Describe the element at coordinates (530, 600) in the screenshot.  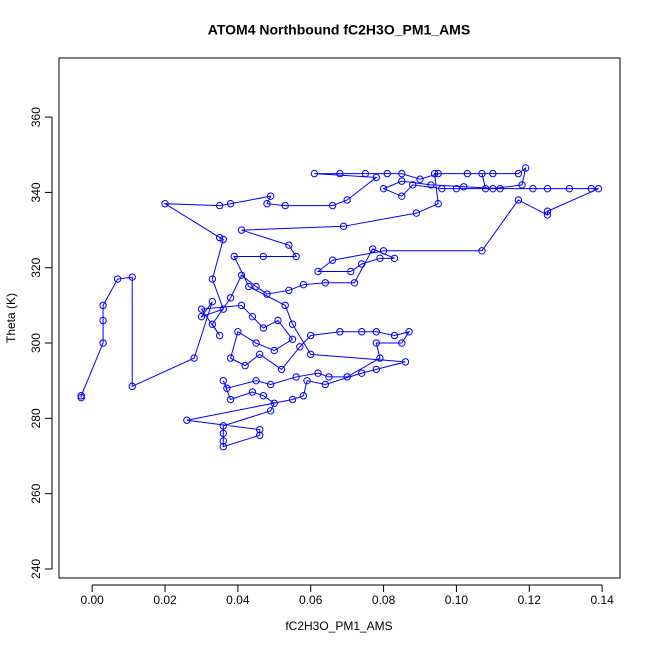
I see `x-tick-label: 0.12` at that location.